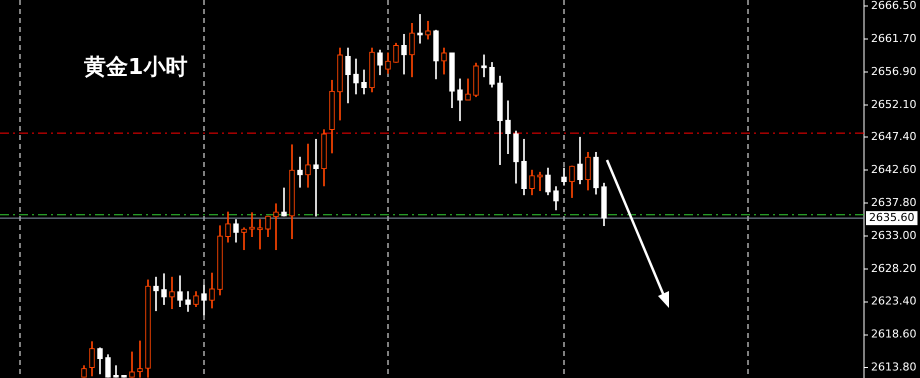 Image resolution: width=920 pixels, height=378 pixels. Describe the element at coordinates (893, 334) in the screenshot. I see `y-tick-label: 2618.60` at that location.